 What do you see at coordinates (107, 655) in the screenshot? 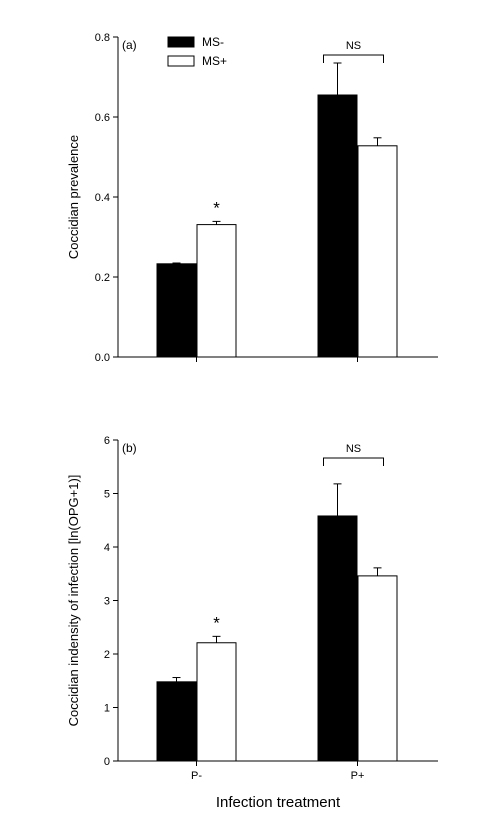
I see `y-tick-label: 2` at bounding box center [107, 655].